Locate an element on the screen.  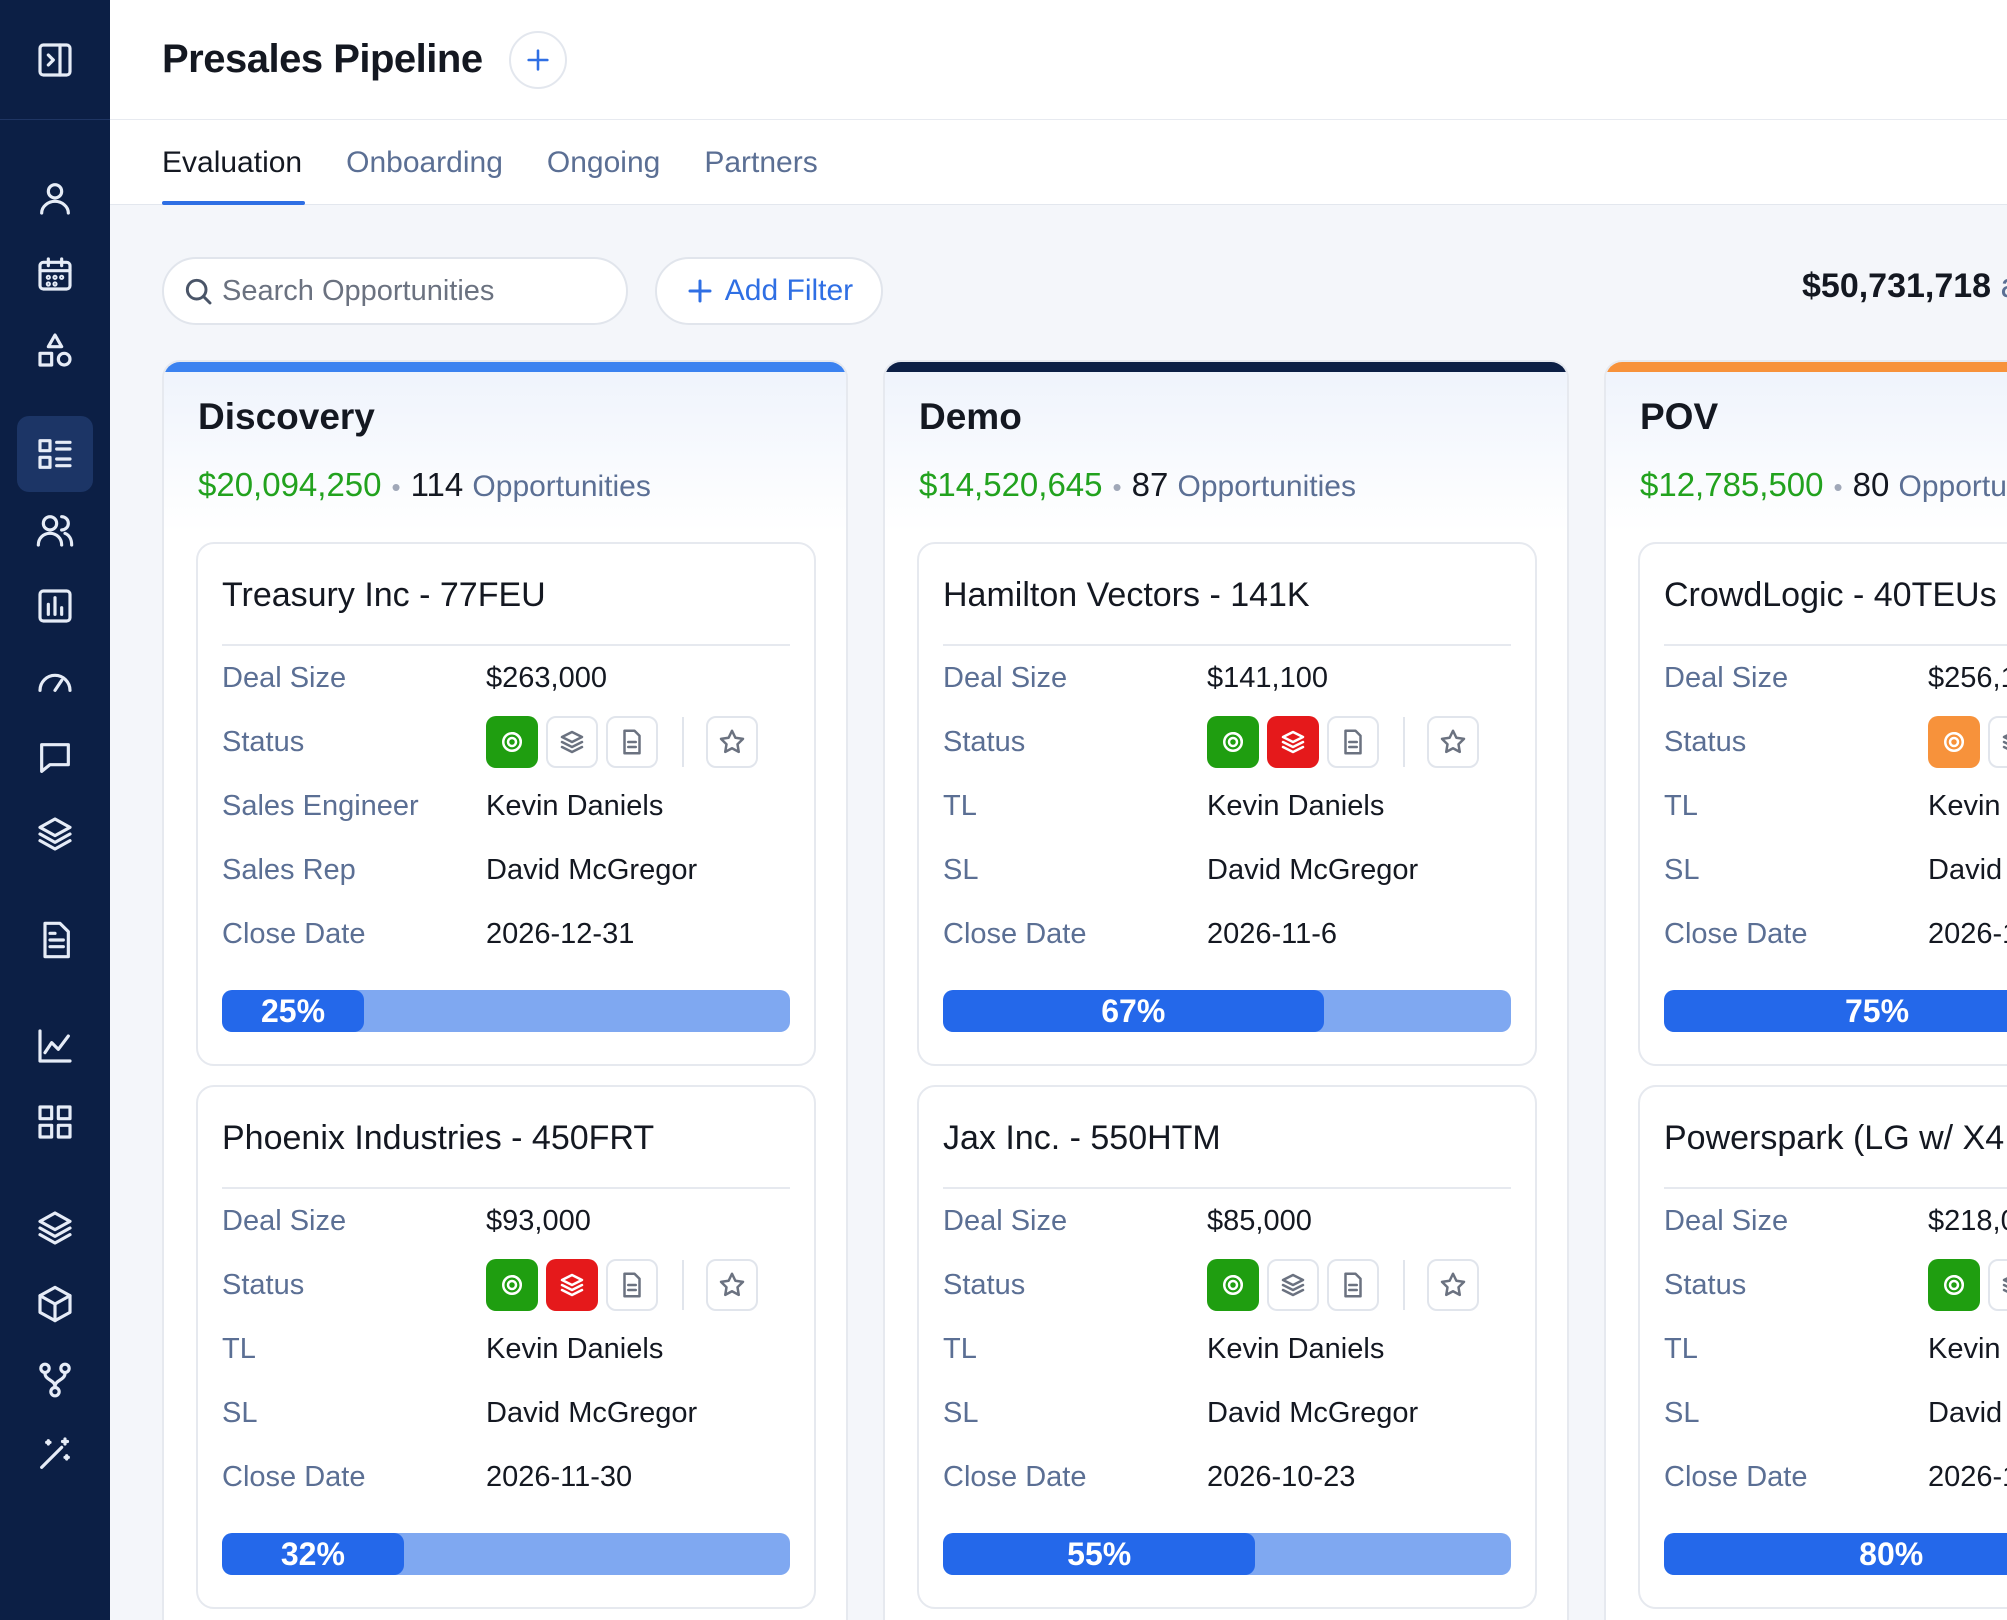
field-value: $256,100 is located at coordinates (1967, 677).